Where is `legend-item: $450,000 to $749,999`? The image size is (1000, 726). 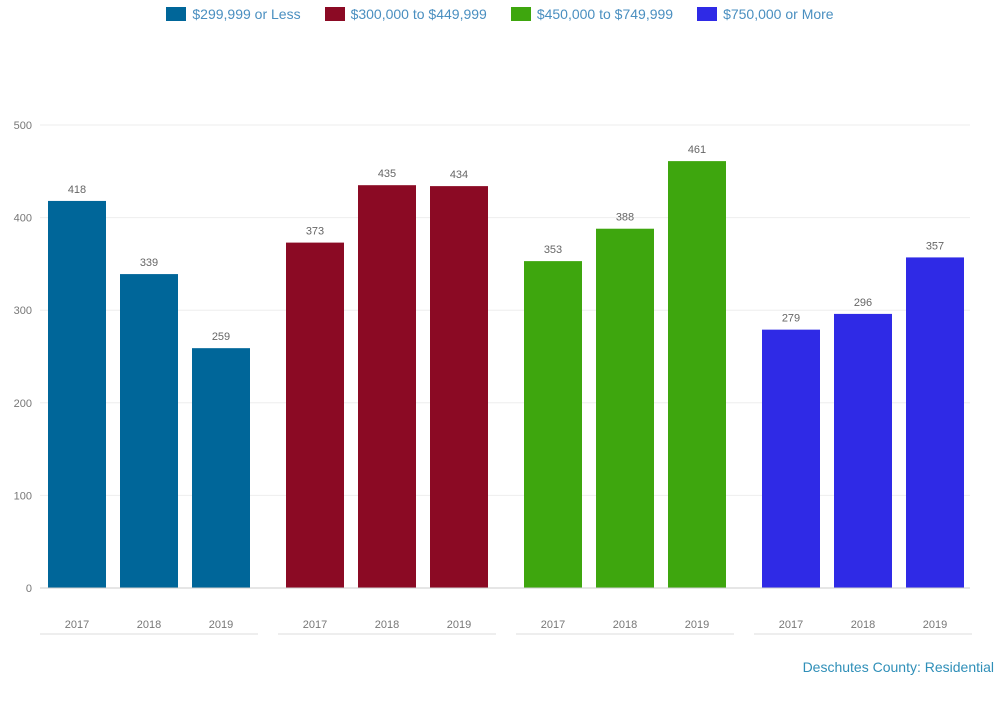 legend-item: $450,000 to $749,999 is located at coordinates (592, 14).